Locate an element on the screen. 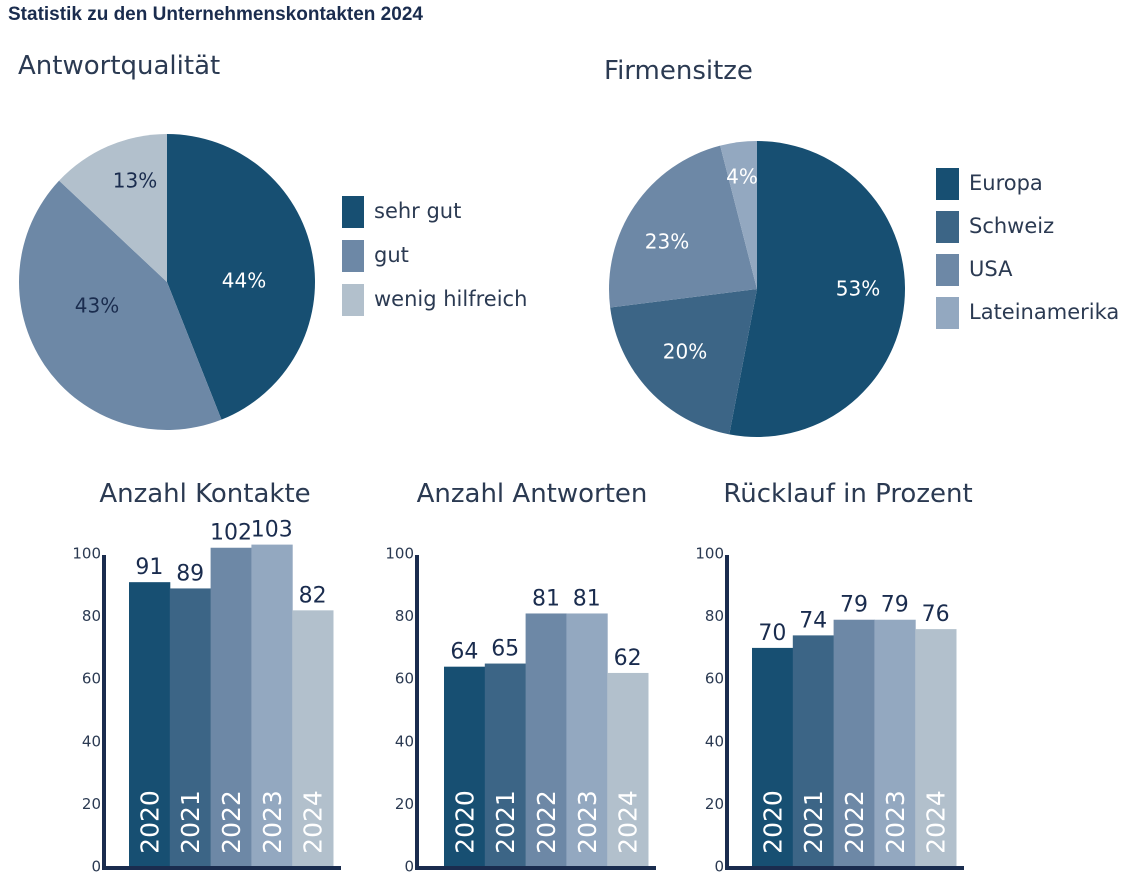 This screenshot has width=1126, height=883. pie-antwortqualit-t-label-sehr-gut: 44% is located at coordinates (244, 281).